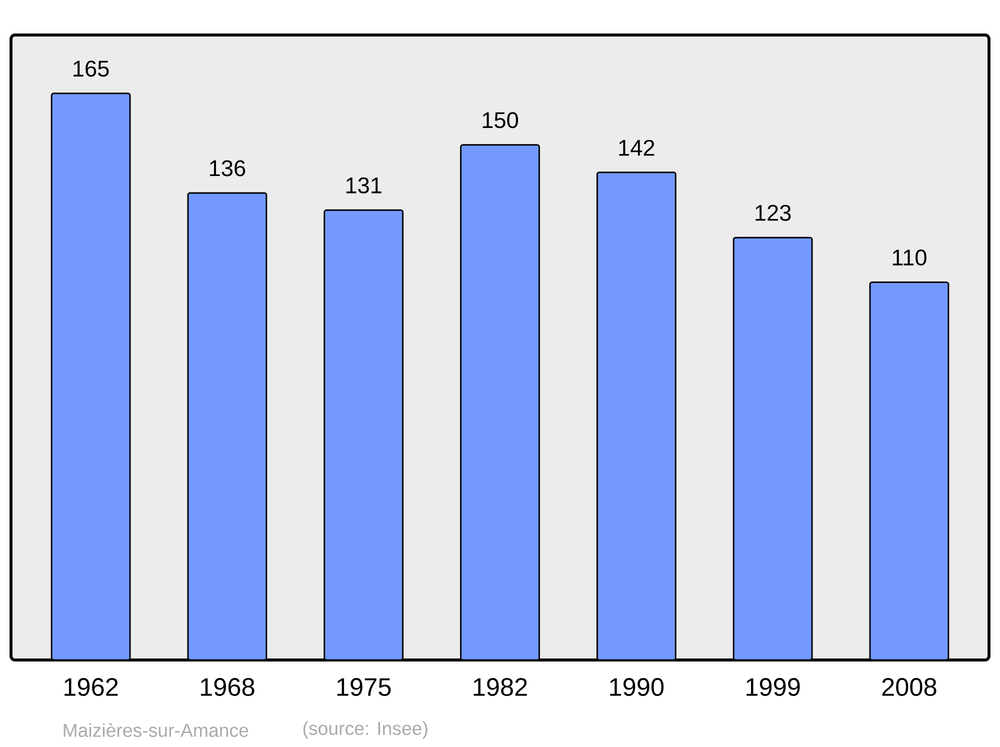  What do you see at coordinates (636, 148) in the screenshot?
I see `data-label: 142` at bounding box center [636, 148].